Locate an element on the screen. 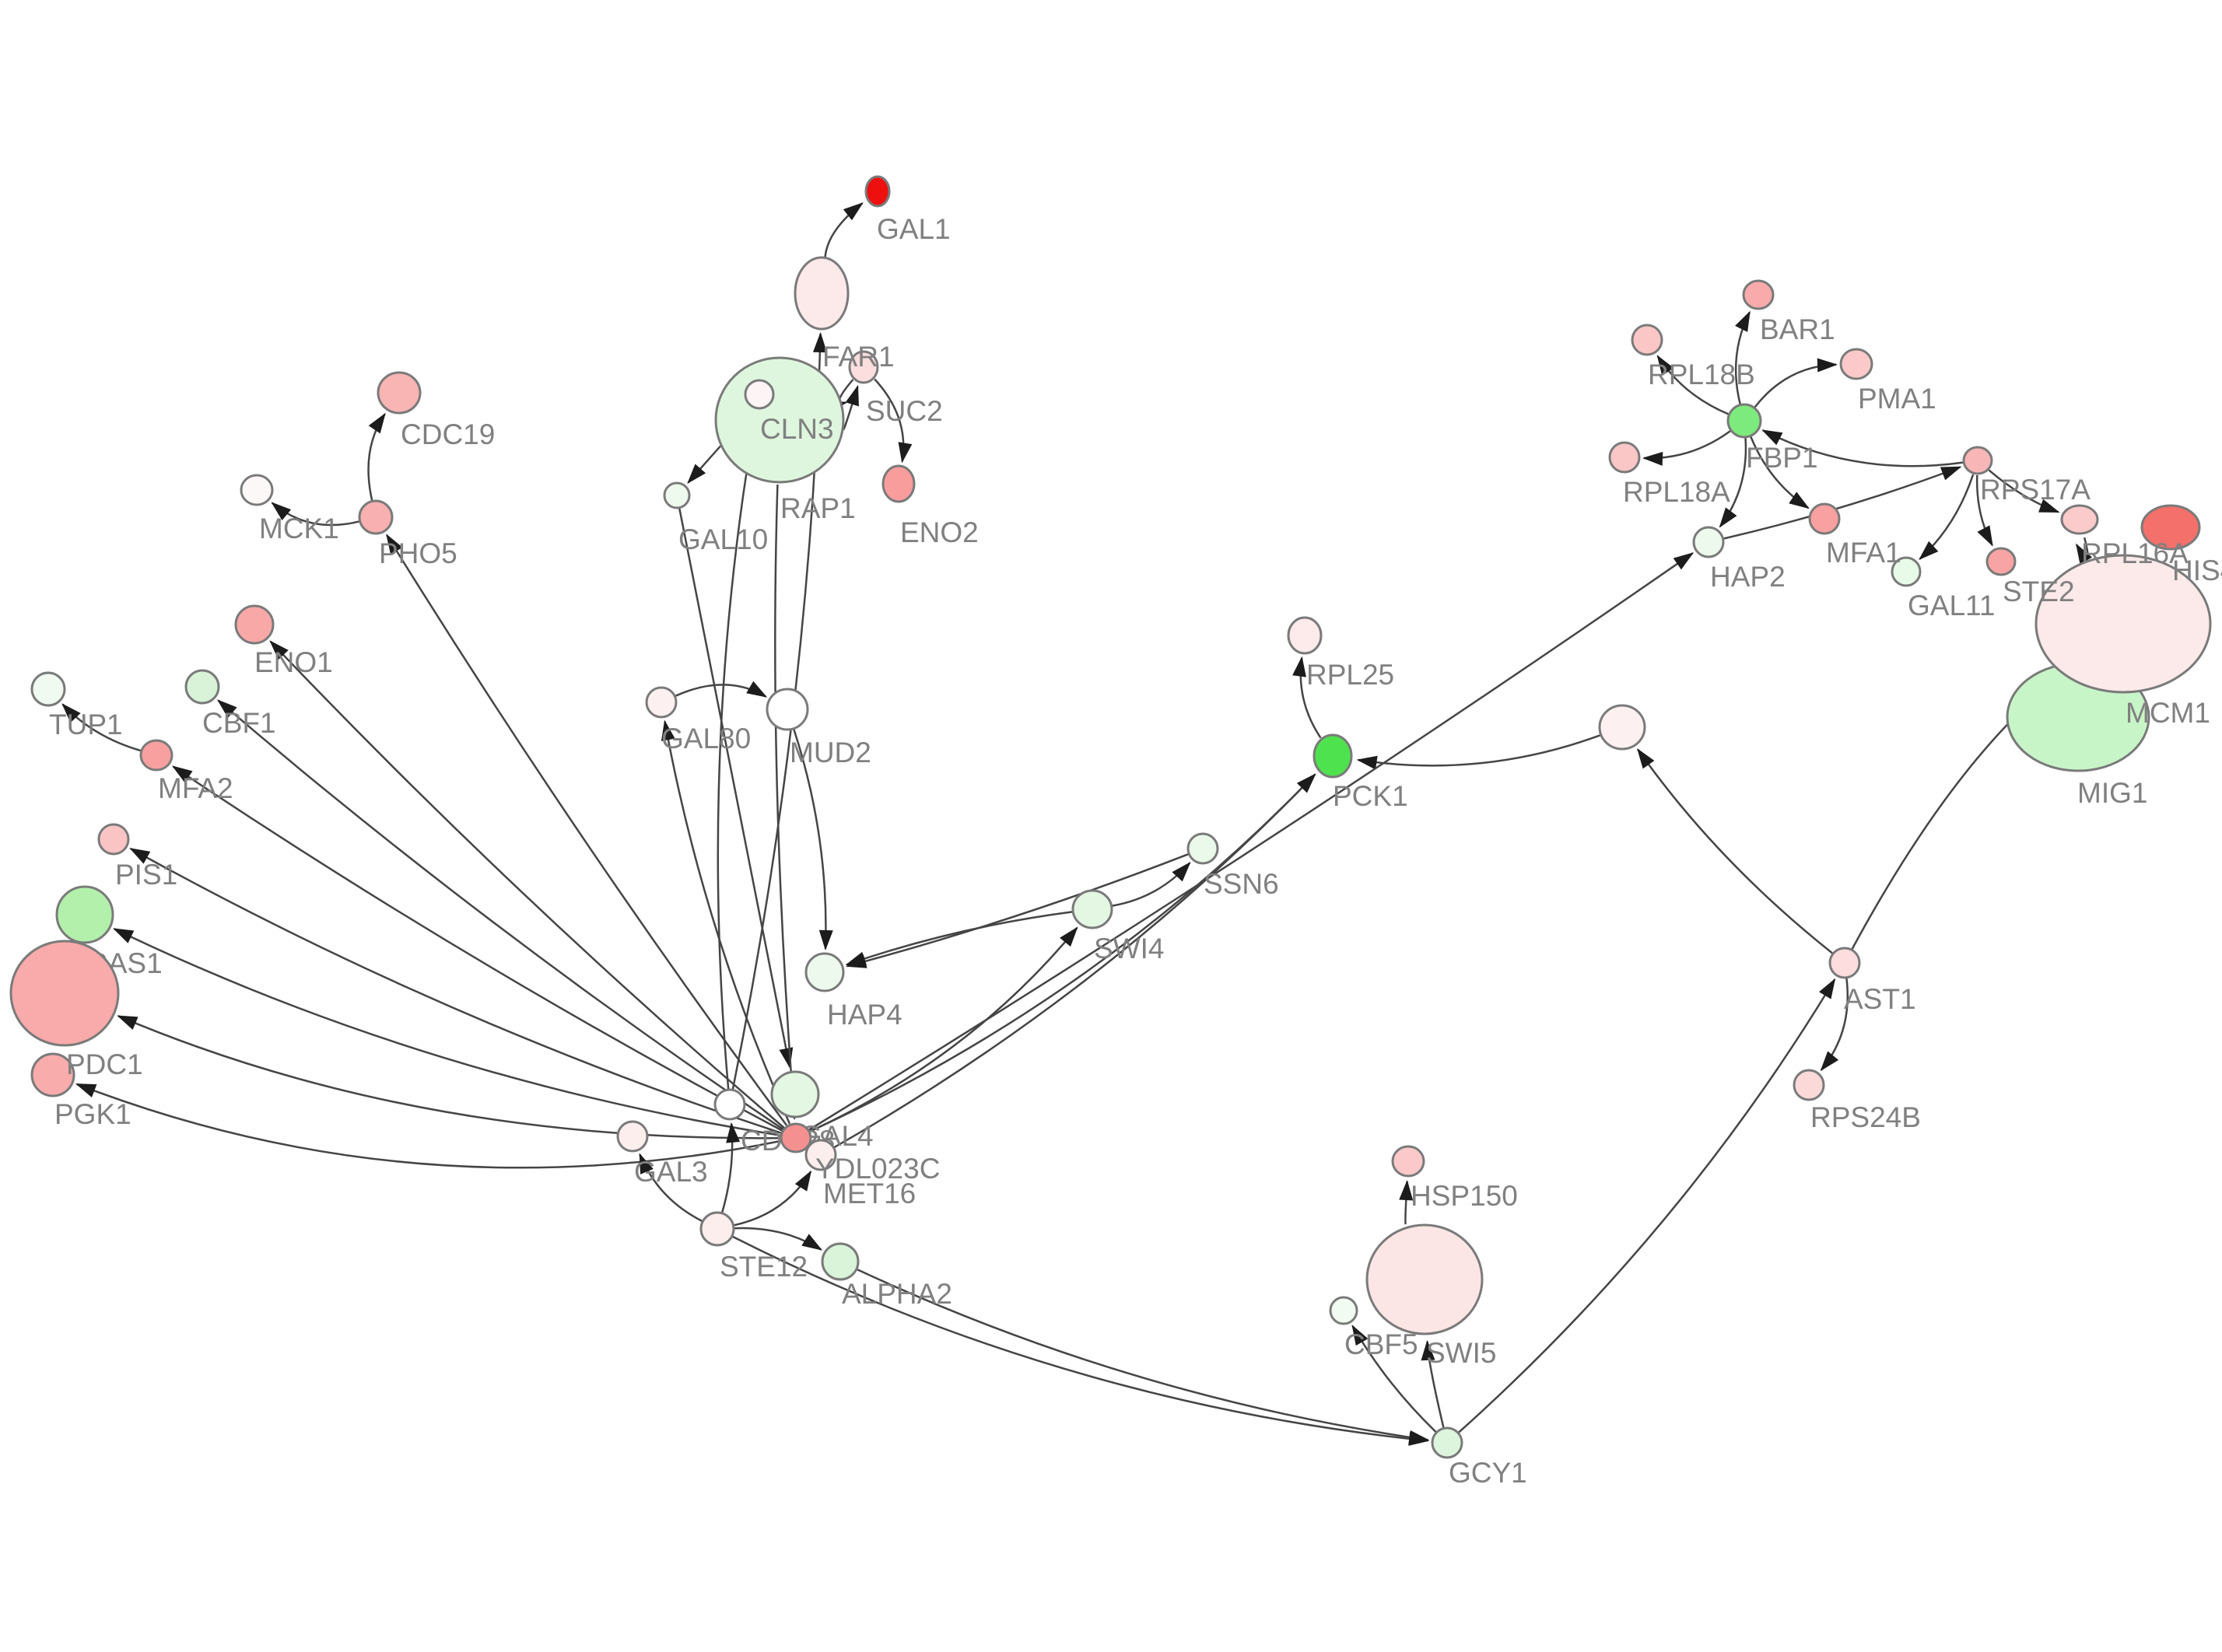  edge-rps17a-ste2 is located at coordinates (1984, 511).